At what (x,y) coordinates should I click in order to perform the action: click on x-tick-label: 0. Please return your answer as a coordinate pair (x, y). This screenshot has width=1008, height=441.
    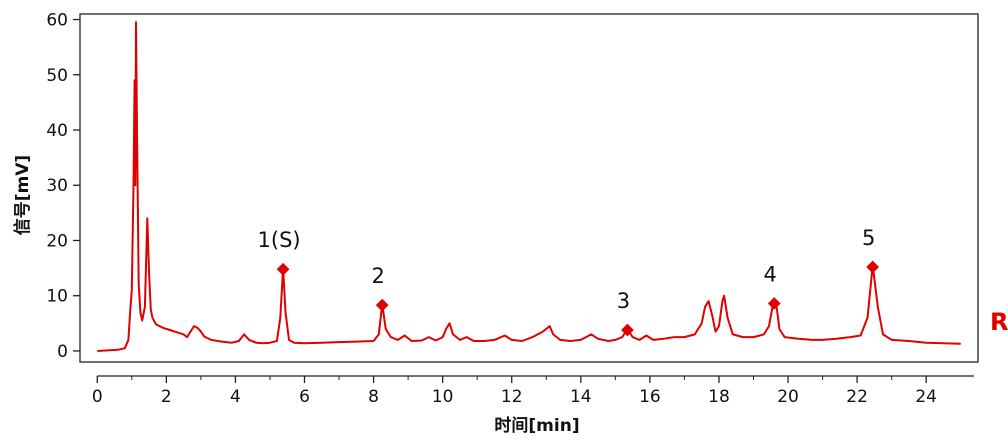
    Looking at the image, I should click on (97, 397).